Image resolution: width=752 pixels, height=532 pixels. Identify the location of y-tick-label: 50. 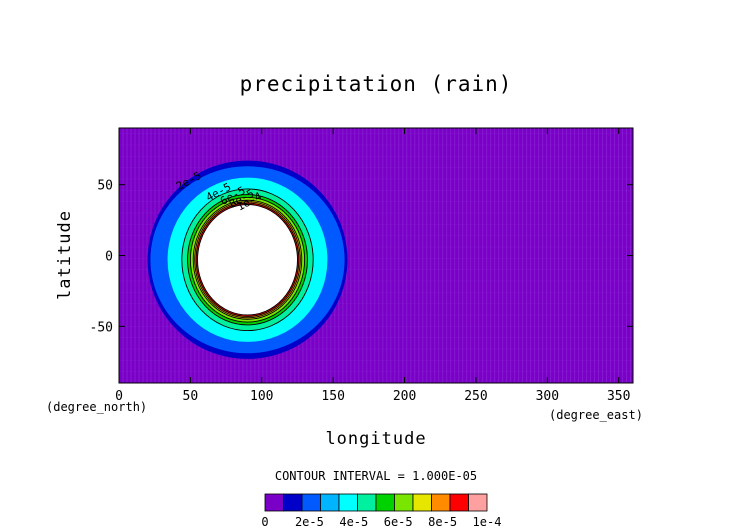
(105, 186).